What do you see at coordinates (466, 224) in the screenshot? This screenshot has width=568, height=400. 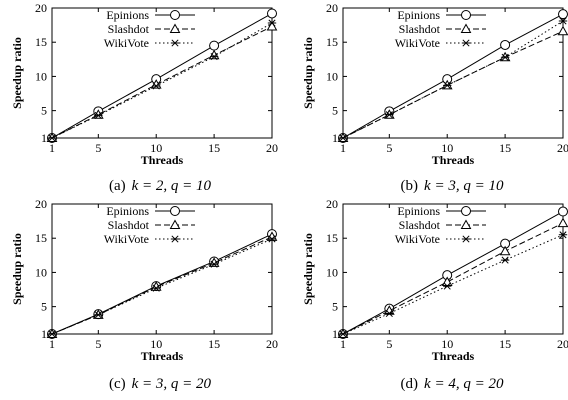 I see `legend-marker-slashdot-d` at bounding box center [466, 224].